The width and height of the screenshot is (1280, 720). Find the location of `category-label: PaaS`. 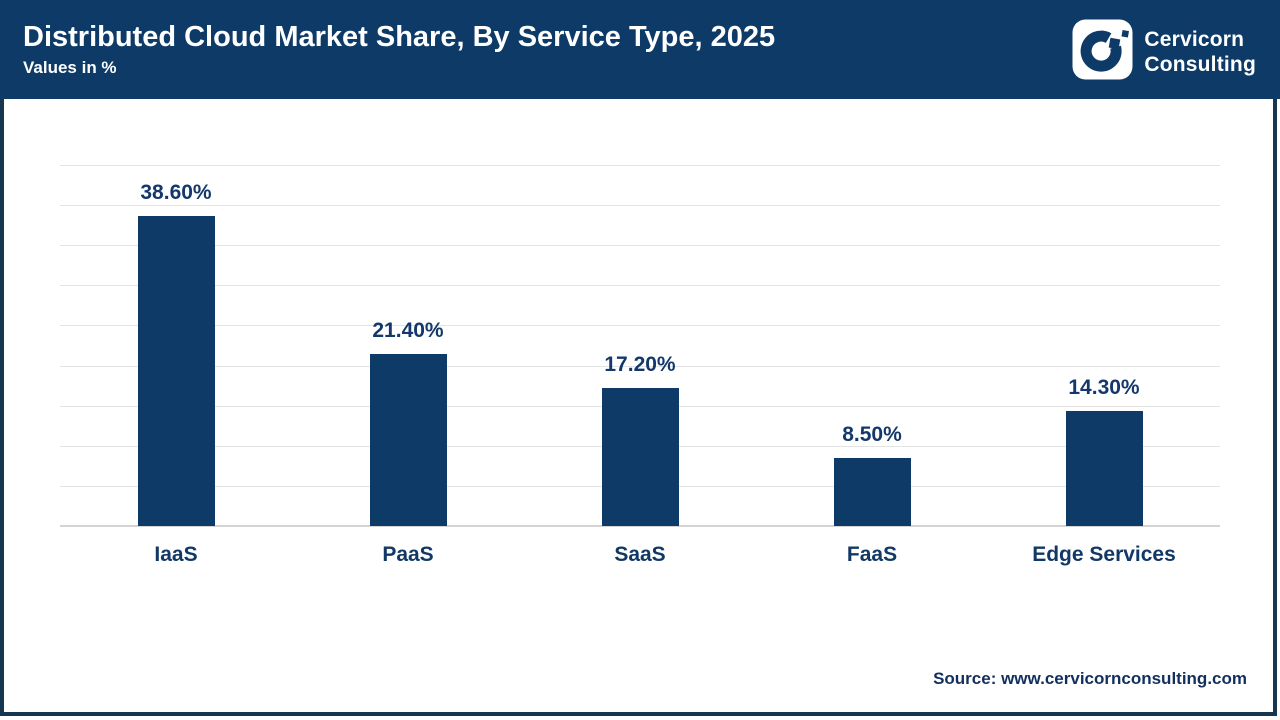

category-label: PaaS is located at coordinates (408, 554).